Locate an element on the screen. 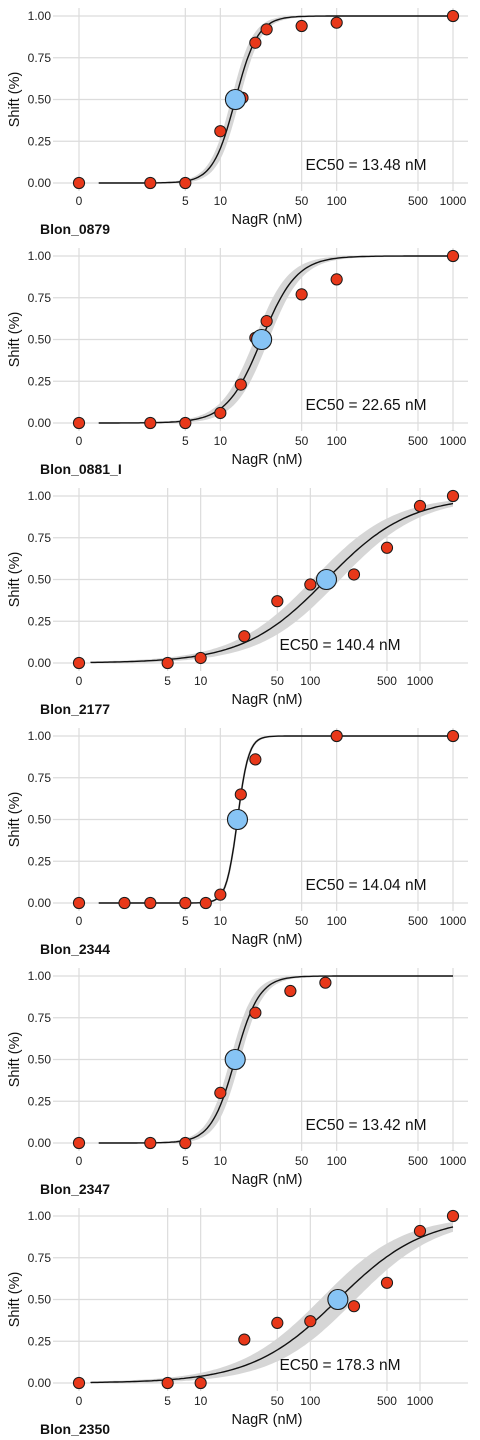 The height and width of the screenshot is (1440, 480). confidence-band is located at coordinates (272, 1302).